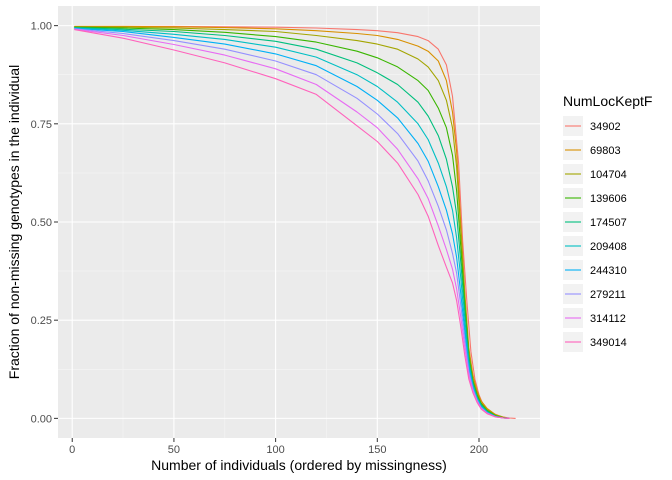  What do you see at coordinates (41, 125) in the screenshot?
I see `y-tick-label: 0.75` at bounding box center [41, 125].